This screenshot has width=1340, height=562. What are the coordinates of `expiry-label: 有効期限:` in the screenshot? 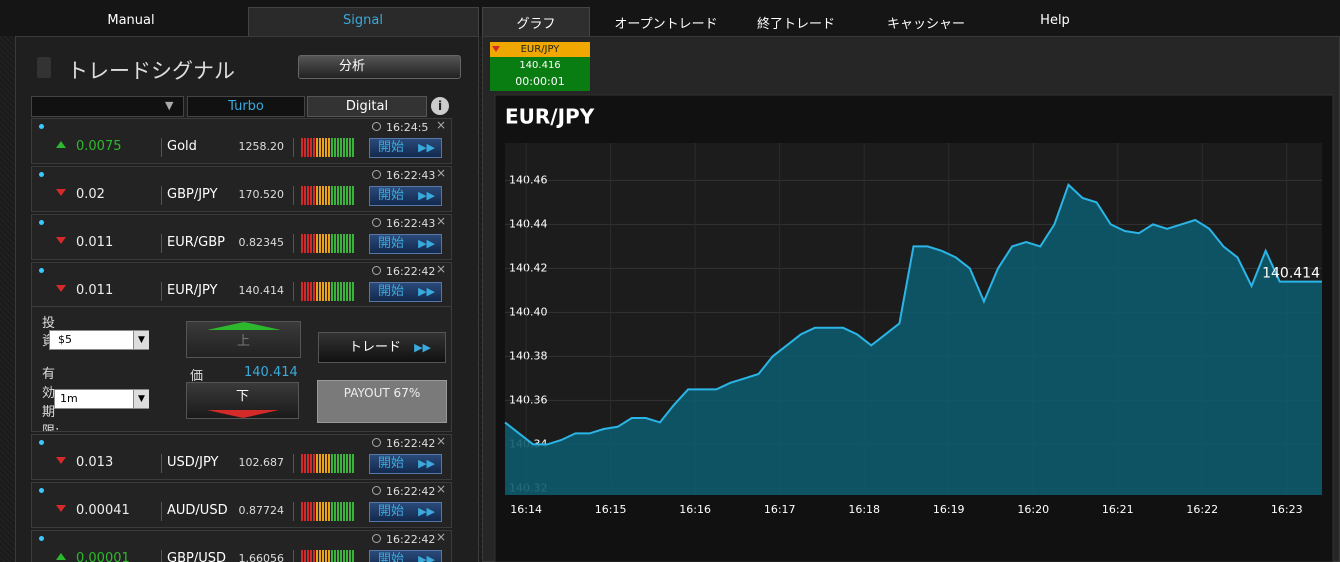 It's located at (50, 399).